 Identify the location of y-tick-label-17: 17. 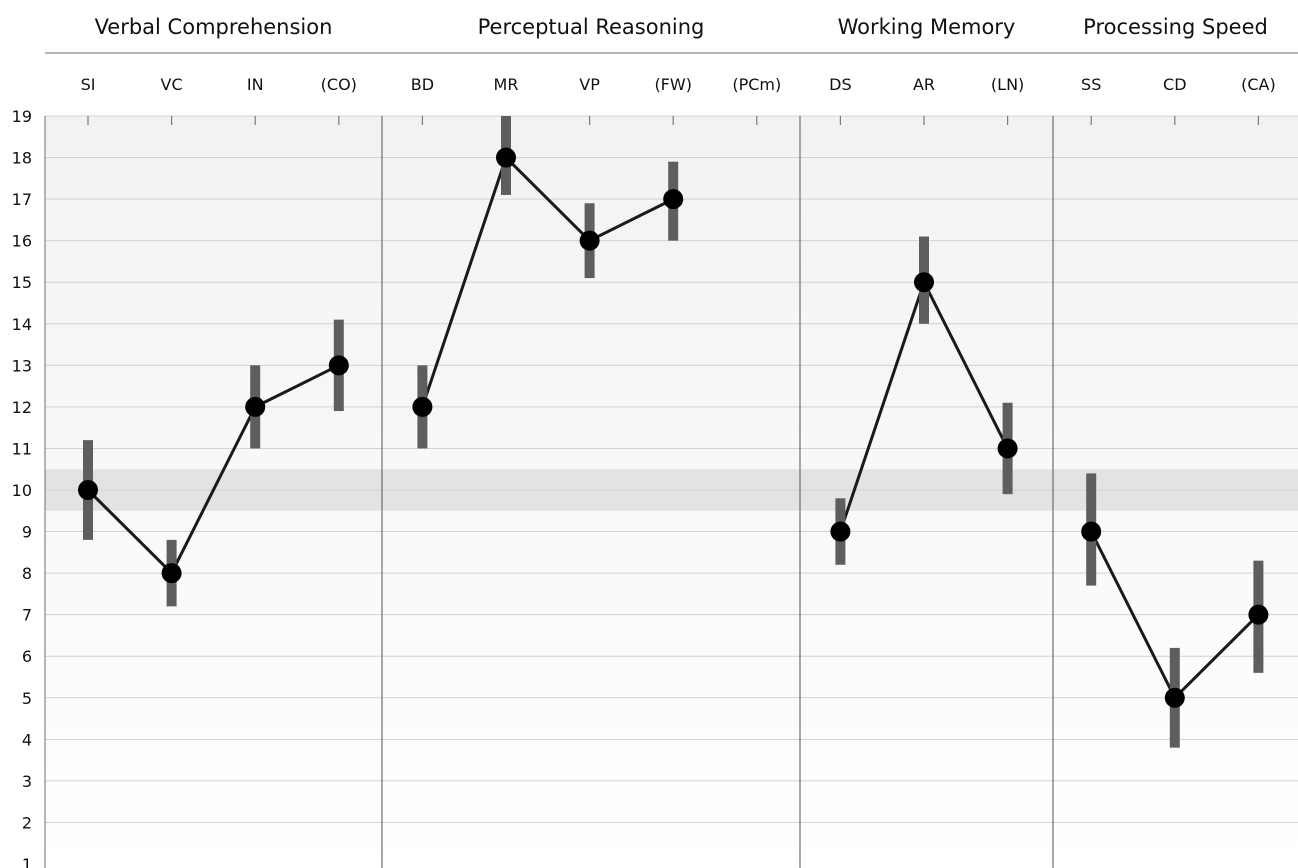
(22, 199).